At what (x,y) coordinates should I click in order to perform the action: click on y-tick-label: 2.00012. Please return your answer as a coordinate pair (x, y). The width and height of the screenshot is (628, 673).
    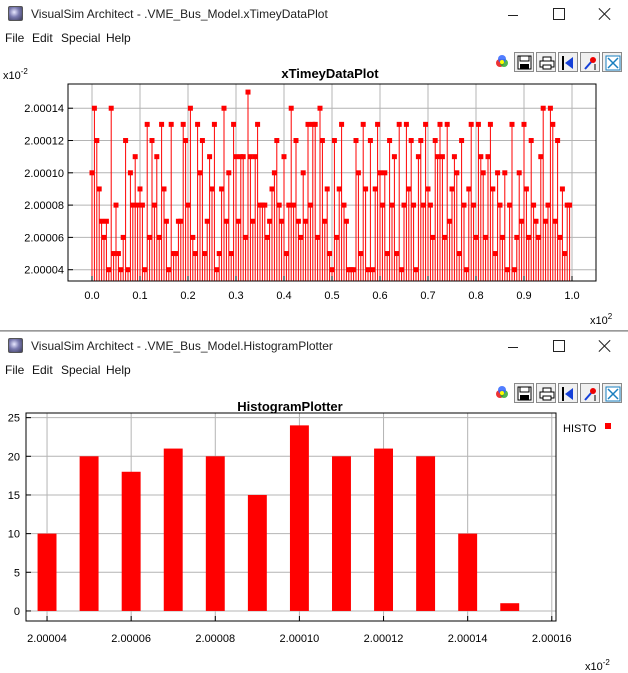
    Looking at the image, I should click on (44, 142).